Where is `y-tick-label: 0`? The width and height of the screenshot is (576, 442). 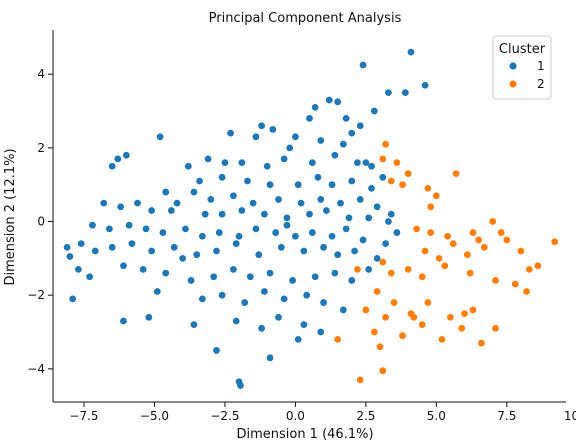
y-tick-label: 0 is located at coordinates (41, 222).